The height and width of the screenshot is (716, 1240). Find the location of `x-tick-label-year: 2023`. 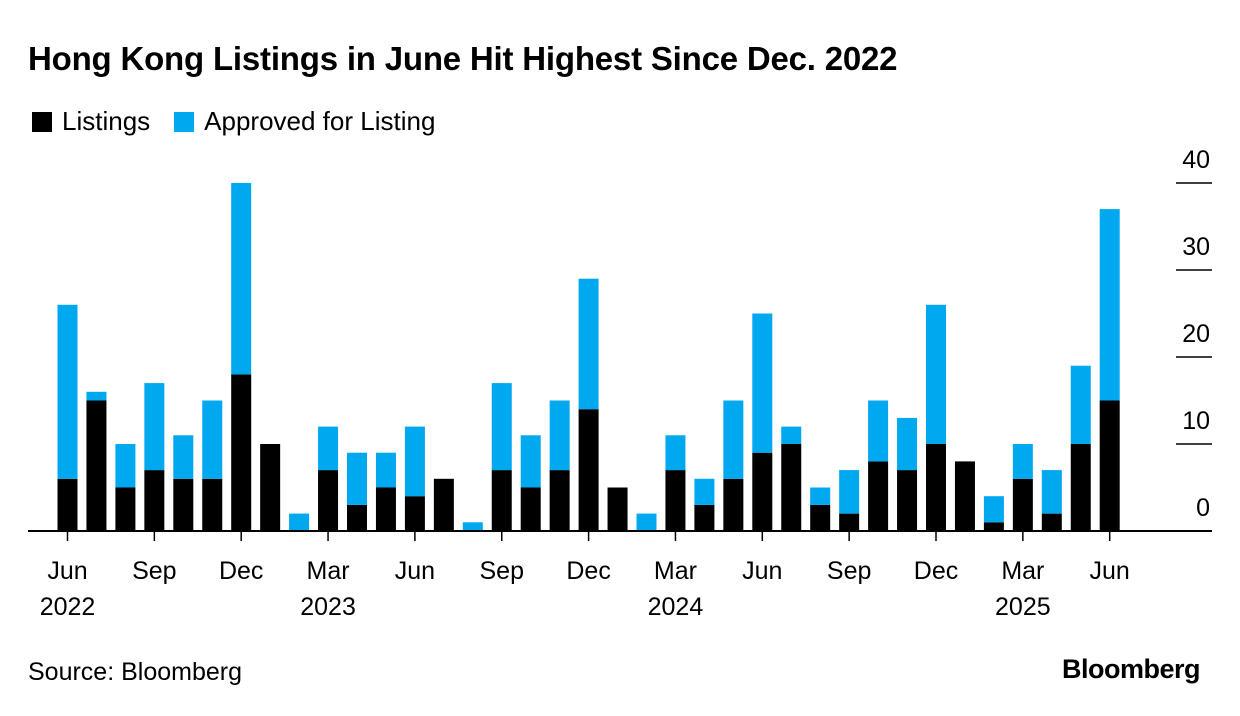

x-tick-label-year: 2023 is located at coordinates (328, 607).